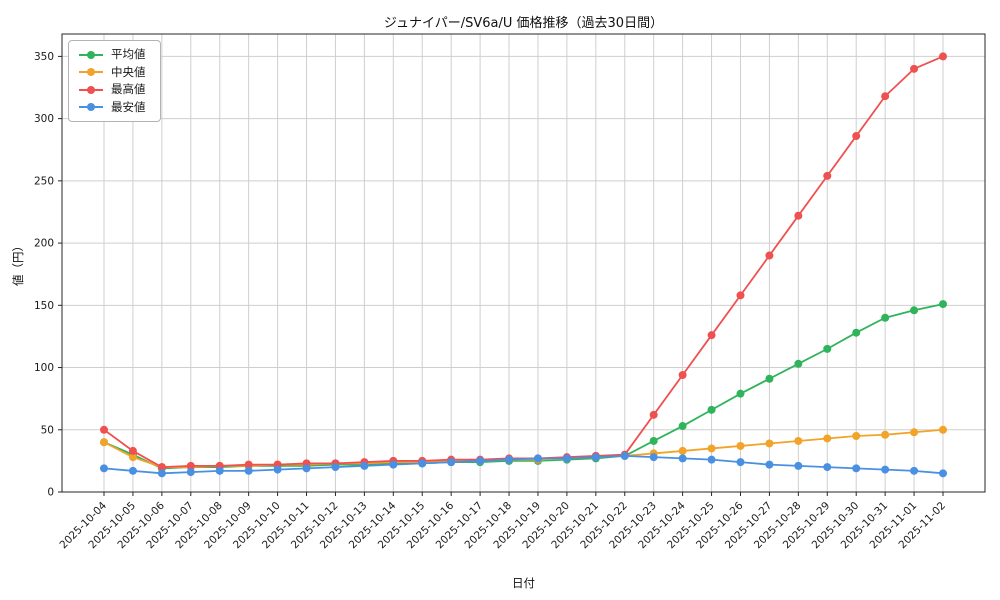  I want to click on legend-label-max: 最高値, so click(128, 89).